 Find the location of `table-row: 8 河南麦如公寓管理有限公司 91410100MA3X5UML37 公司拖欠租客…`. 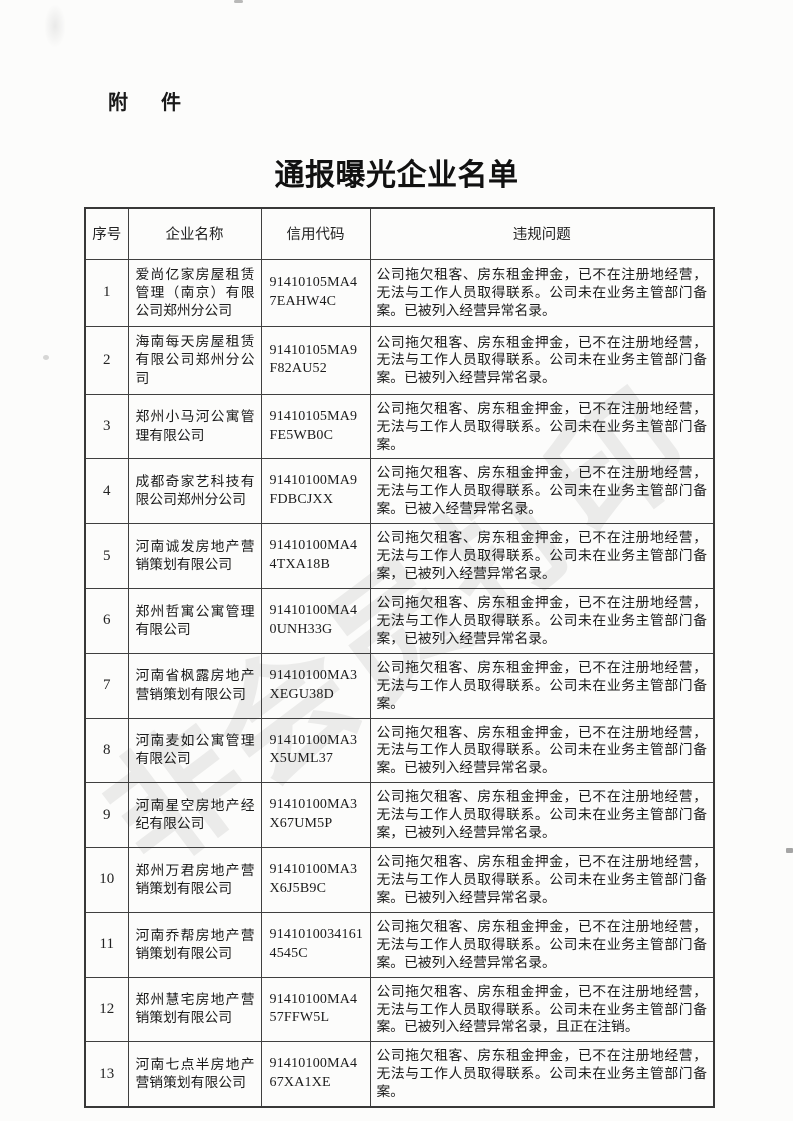

table-row: 8 河南麦如公寓管理有限公司 91410100MA3X5UML37 公司拖欠租客… is located at coordinates (399, 750).